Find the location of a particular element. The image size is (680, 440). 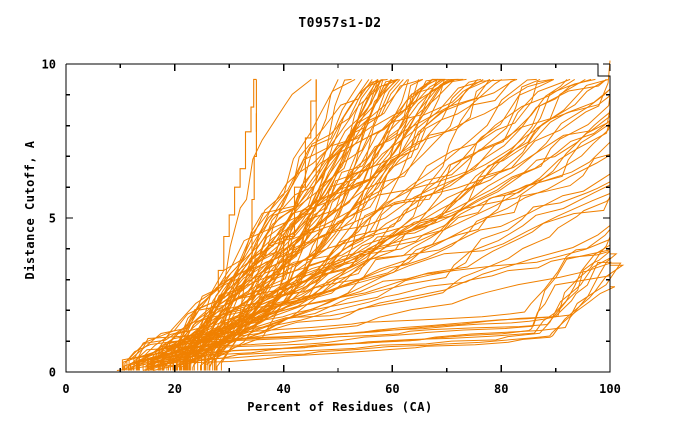

x-tick-label: 60 is located at coordinates (392, 389).